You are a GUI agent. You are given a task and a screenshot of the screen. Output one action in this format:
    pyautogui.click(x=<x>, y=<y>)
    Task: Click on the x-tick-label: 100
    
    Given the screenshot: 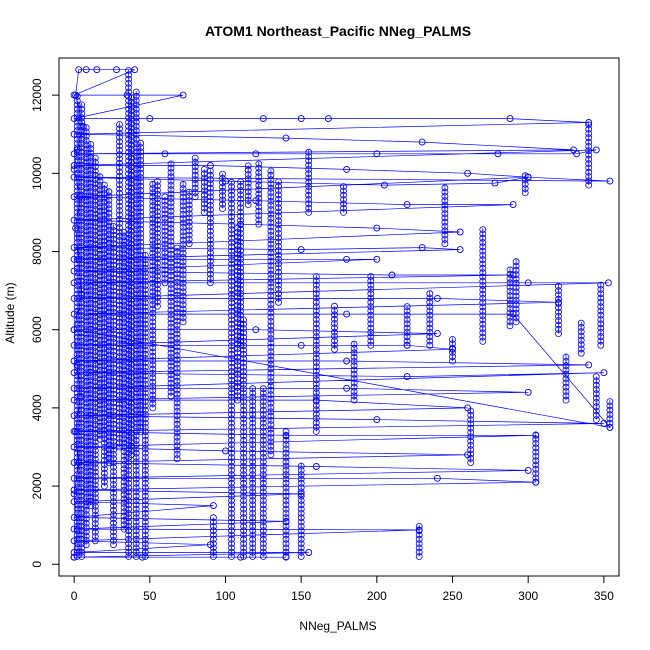 What is the action you would take?
    pyautogui.click(x=225, y=596)
    